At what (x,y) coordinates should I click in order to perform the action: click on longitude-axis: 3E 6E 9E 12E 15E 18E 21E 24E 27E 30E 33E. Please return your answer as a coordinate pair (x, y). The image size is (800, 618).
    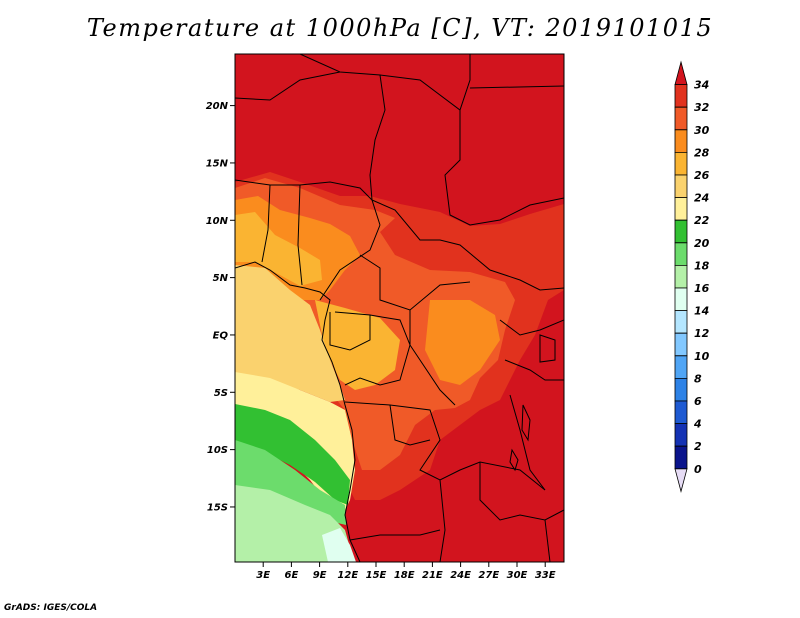
    Looking at the image, I should click on (406, 571).